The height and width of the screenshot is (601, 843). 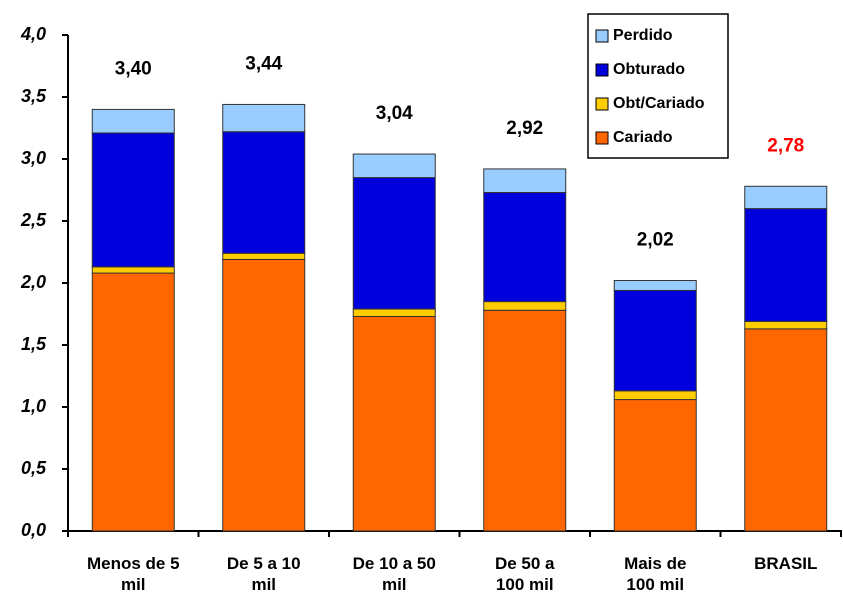 What do you see at coordinates (133, 68) in the screenshot?
I see `total-label: 3,40` at bounding box center [133, 68].